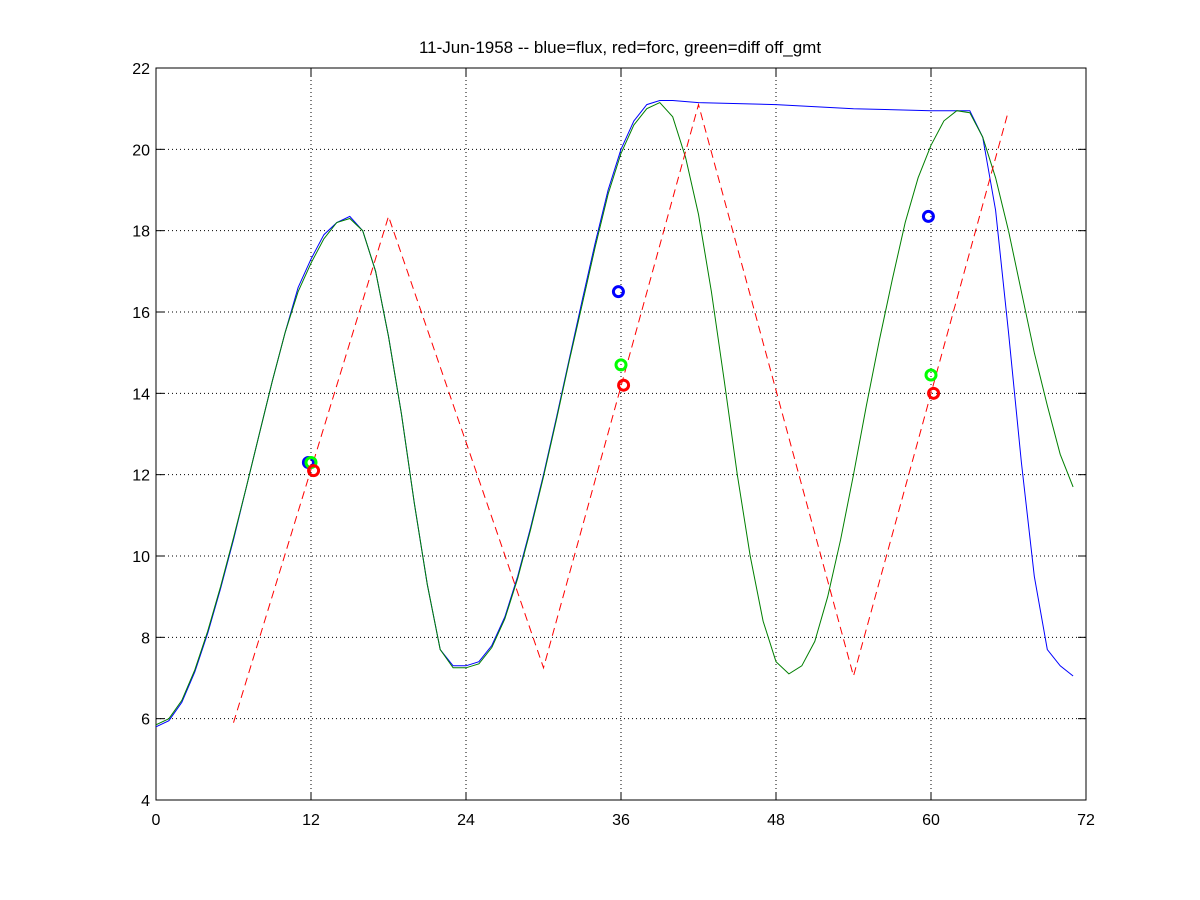  What do you see at coordinates (141, 476) in the screenshot?
I see `y-tick-label: 12` at bounding box center [141, 476].